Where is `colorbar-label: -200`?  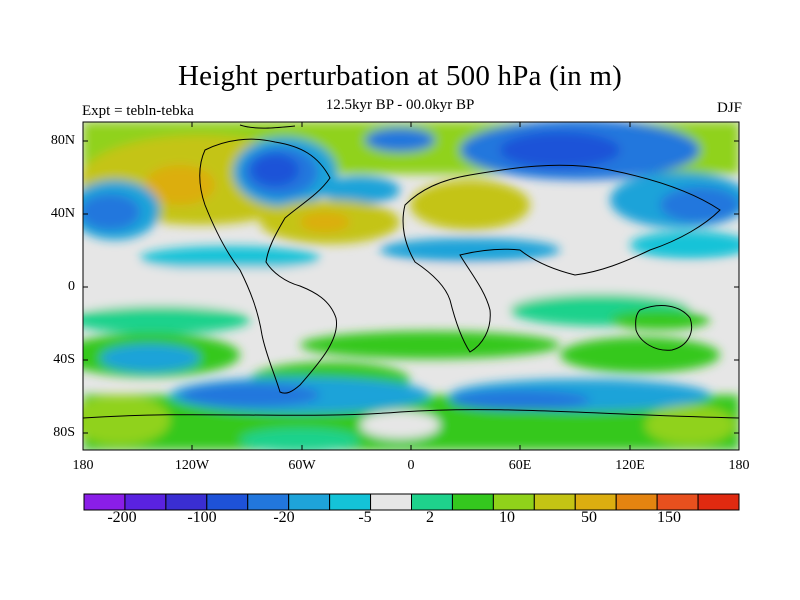 colorbar-label: -200 is located at coordinates (122, 517).